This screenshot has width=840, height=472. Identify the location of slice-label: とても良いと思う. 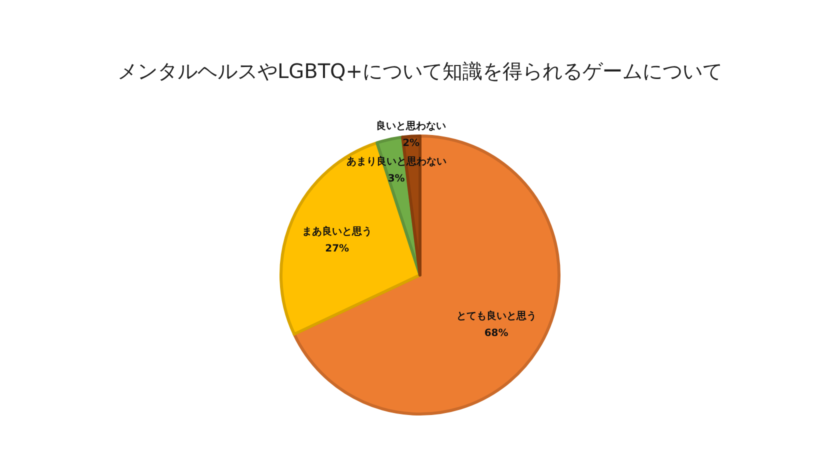
(496, 316).